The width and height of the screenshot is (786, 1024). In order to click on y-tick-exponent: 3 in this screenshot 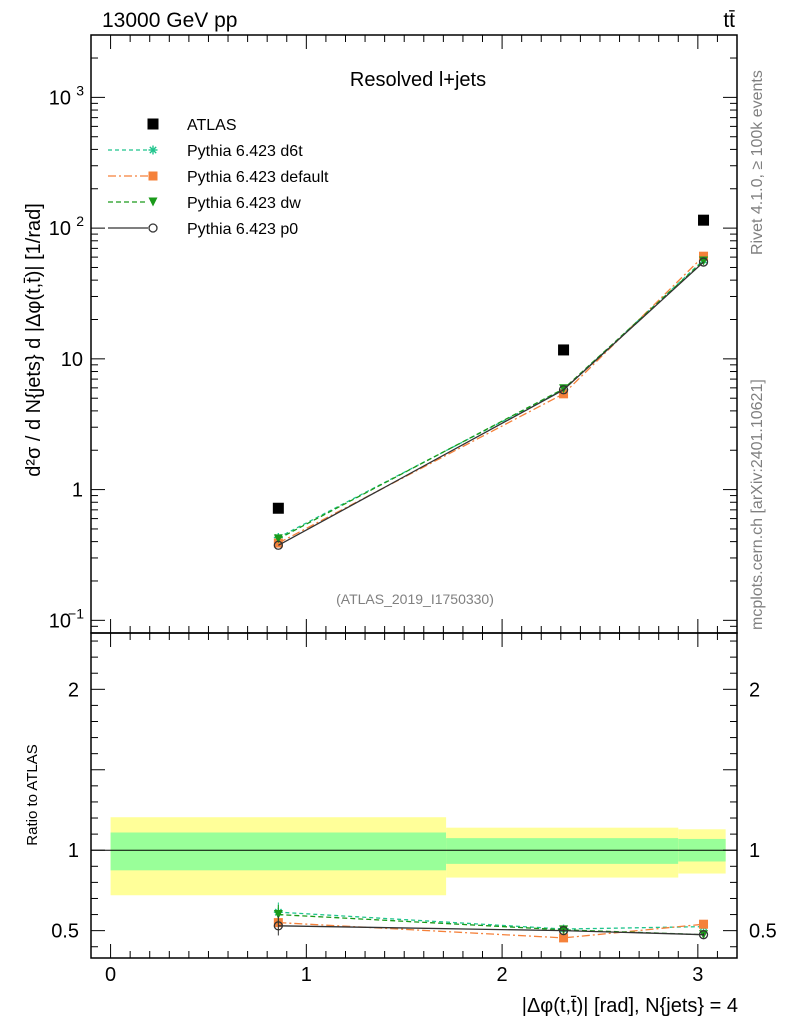, I will do `click(80, 90)`.